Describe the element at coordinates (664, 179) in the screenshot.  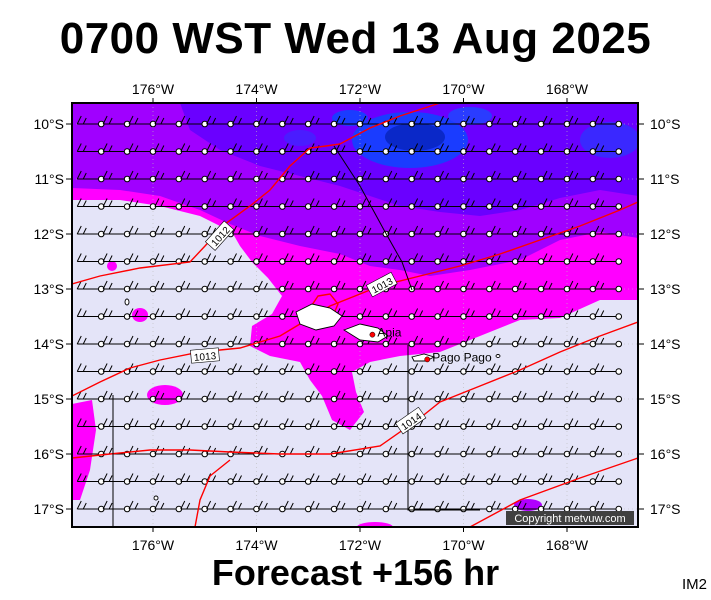
I see `latitude-label: 11°S` at that location.